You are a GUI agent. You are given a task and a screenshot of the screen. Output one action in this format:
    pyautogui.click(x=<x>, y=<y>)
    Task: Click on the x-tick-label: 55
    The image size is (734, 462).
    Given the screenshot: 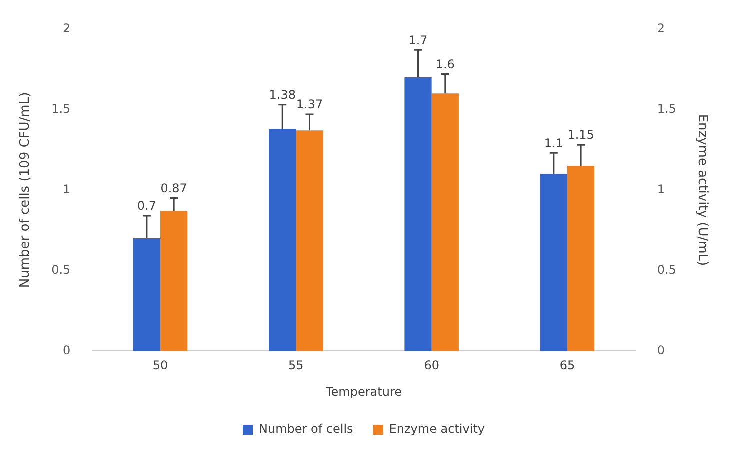 What is the action you would take?
    pyautogui.click(x=296, y=365)
    